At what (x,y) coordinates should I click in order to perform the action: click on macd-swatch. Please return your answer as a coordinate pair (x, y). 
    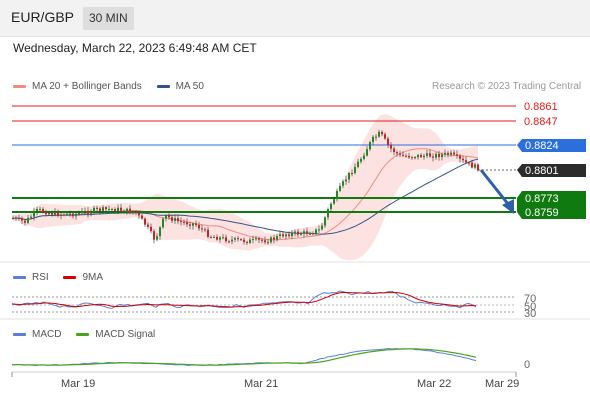
    Looking at the image, I should click on (19, 334).